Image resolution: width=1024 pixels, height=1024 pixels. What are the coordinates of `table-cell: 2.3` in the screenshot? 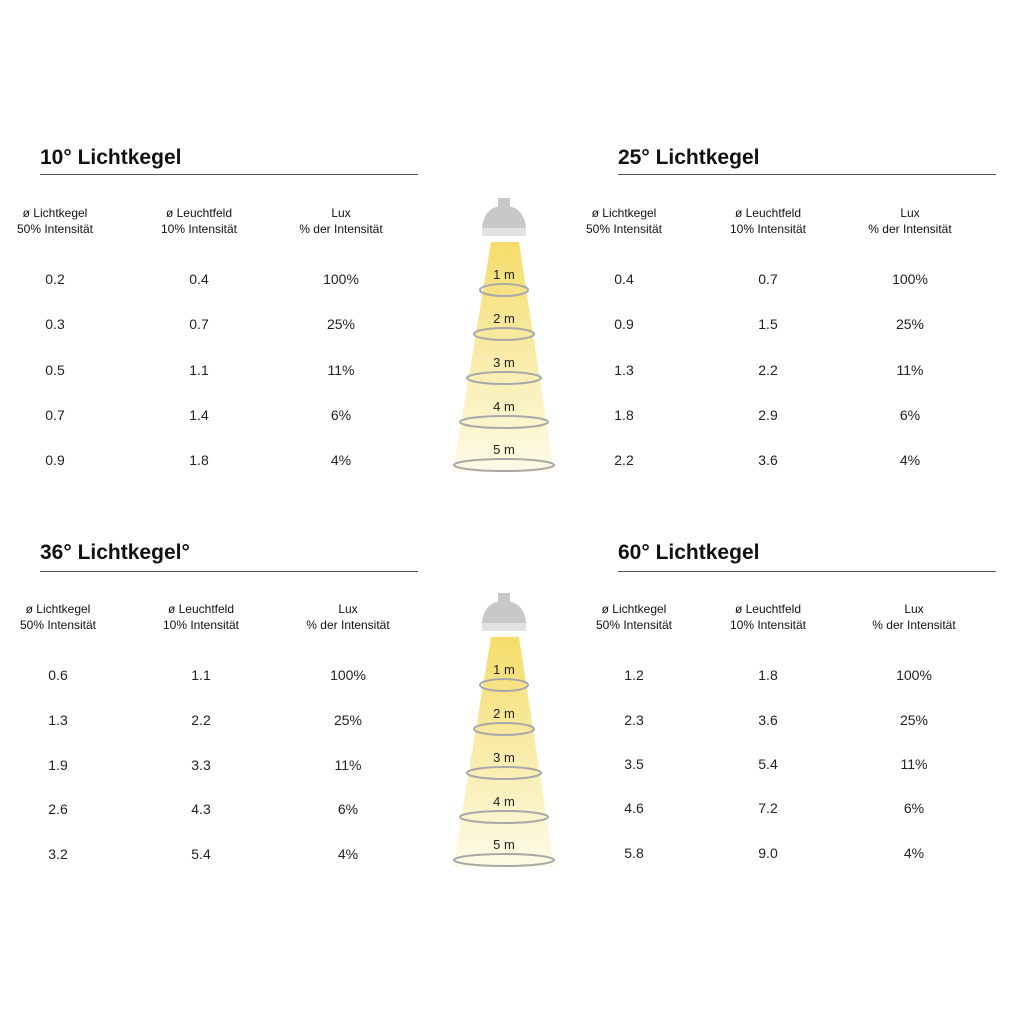 It's located at (634, 720).